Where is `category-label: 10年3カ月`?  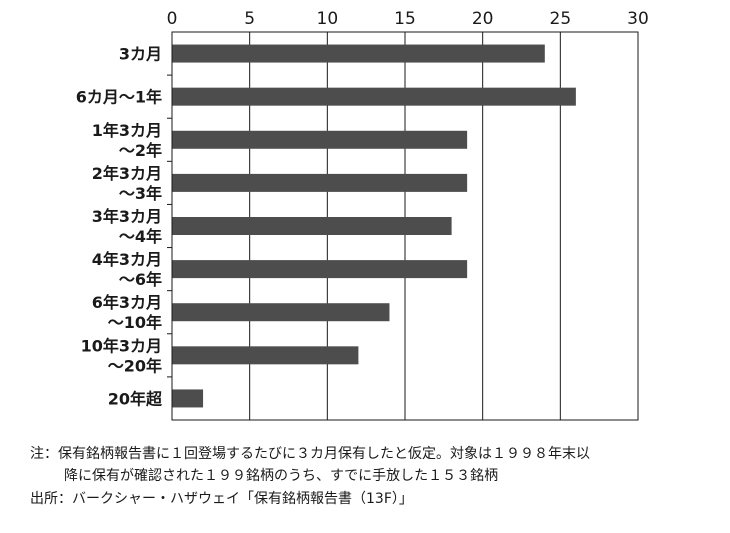 category-label: 10年3カ月 is located at coordinates (121, 345).